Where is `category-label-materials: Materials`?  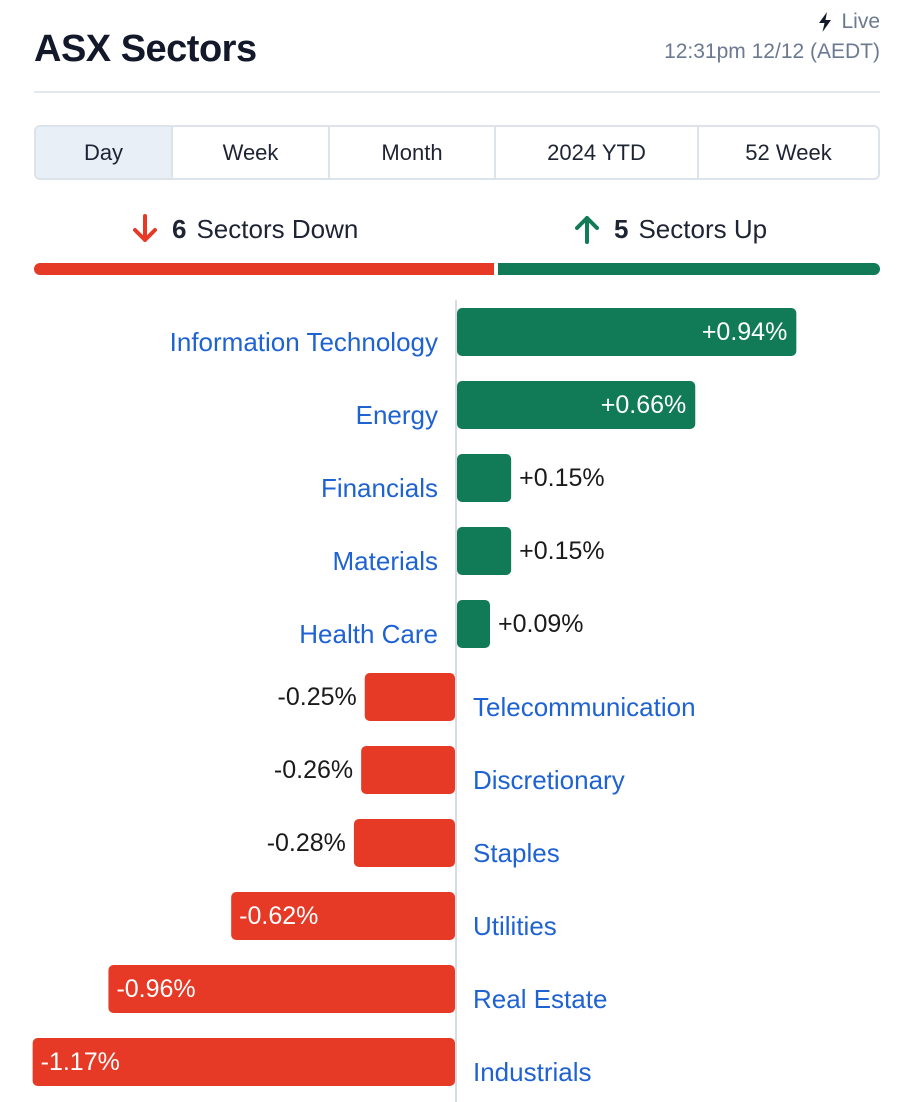
category-label-materials: Materials is located at coordinates (385, 561).